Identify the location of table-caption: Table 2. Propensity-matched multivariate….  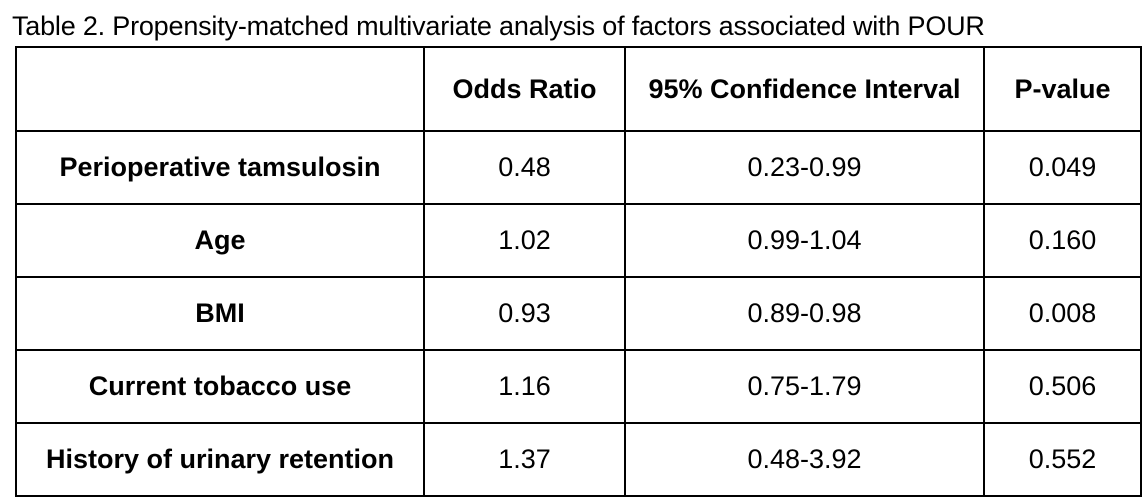
(498, 26).